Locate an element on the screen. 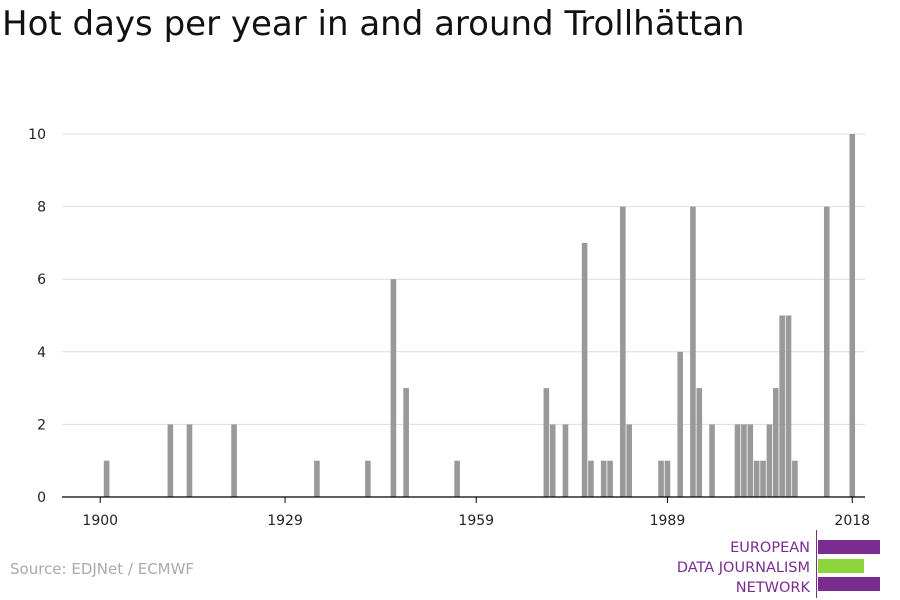 This screenshot has height=600, width=900. x-tick-label: 1900 is located at coordinates (100, 521).